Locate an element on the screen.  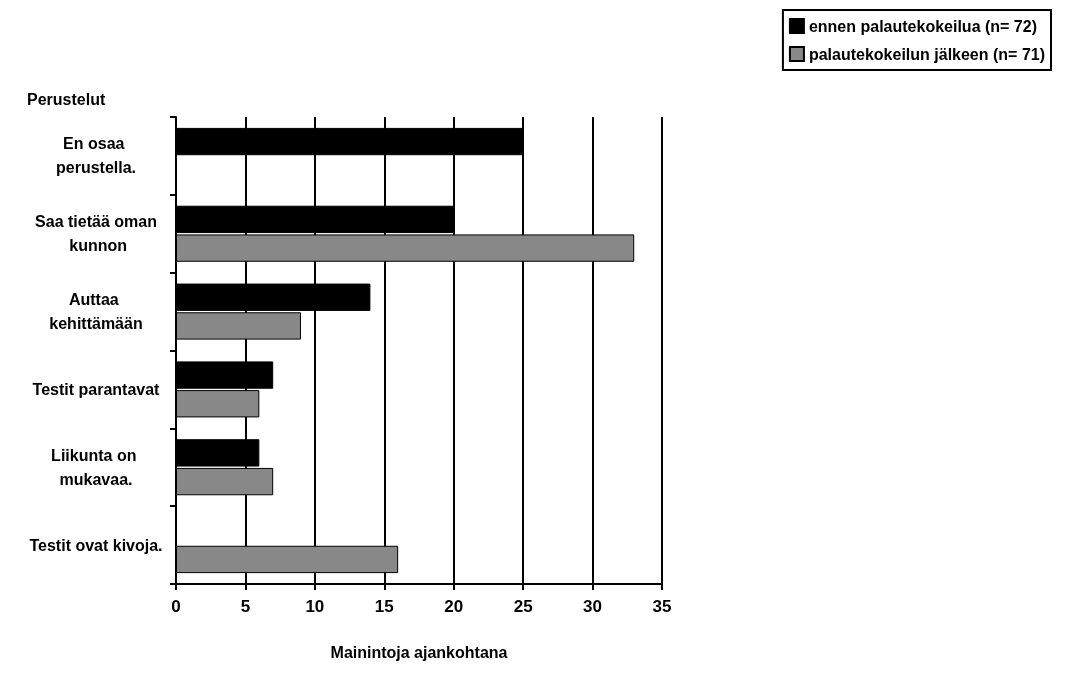
y-tick-label: Saa tietää oman kunnon is located at coordinates (96, 234).